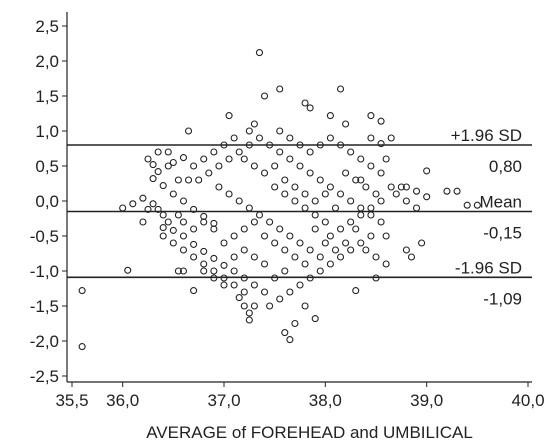 This screenshot has width=544, height=445. I want to click on x-tick-label: 37,0, so click(223, 400).